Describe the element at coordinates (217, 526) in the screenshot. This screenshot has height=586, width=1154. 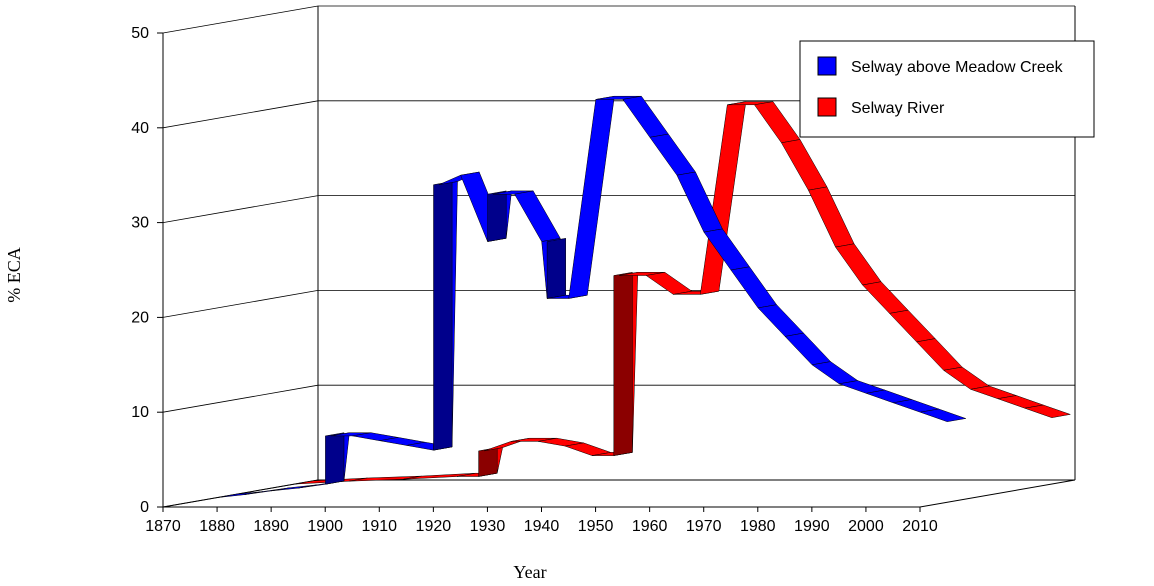
I see `x-tick-label-1: 1880` at that location.